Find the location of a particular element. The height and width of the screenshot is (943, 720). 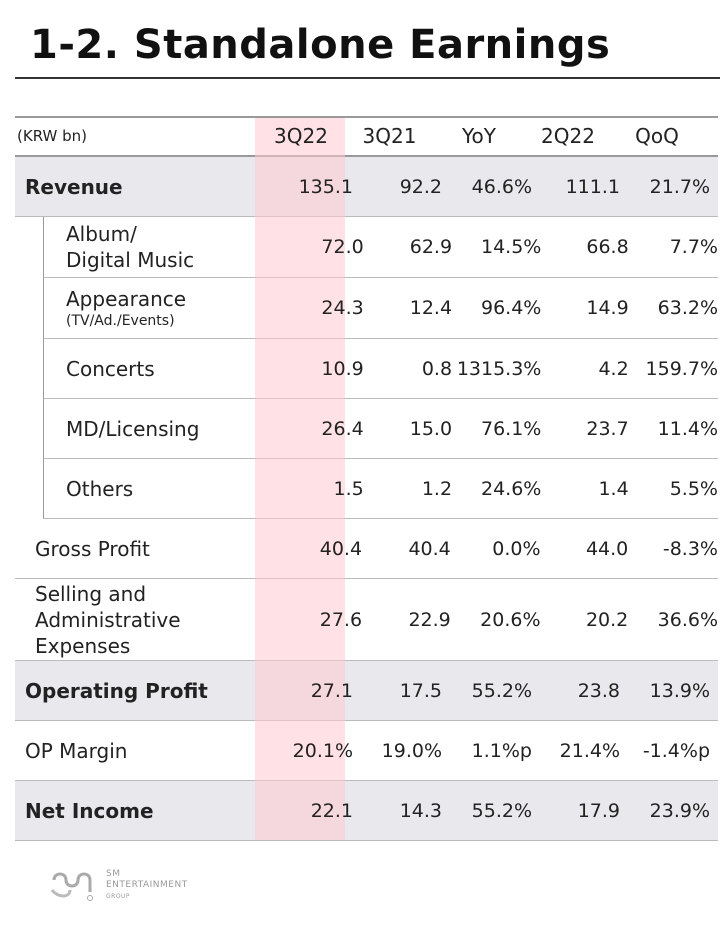

table-row: Concerts 10.9 0.8 1315.3% 4.2 159.7% is located at coordinates (380, 369).